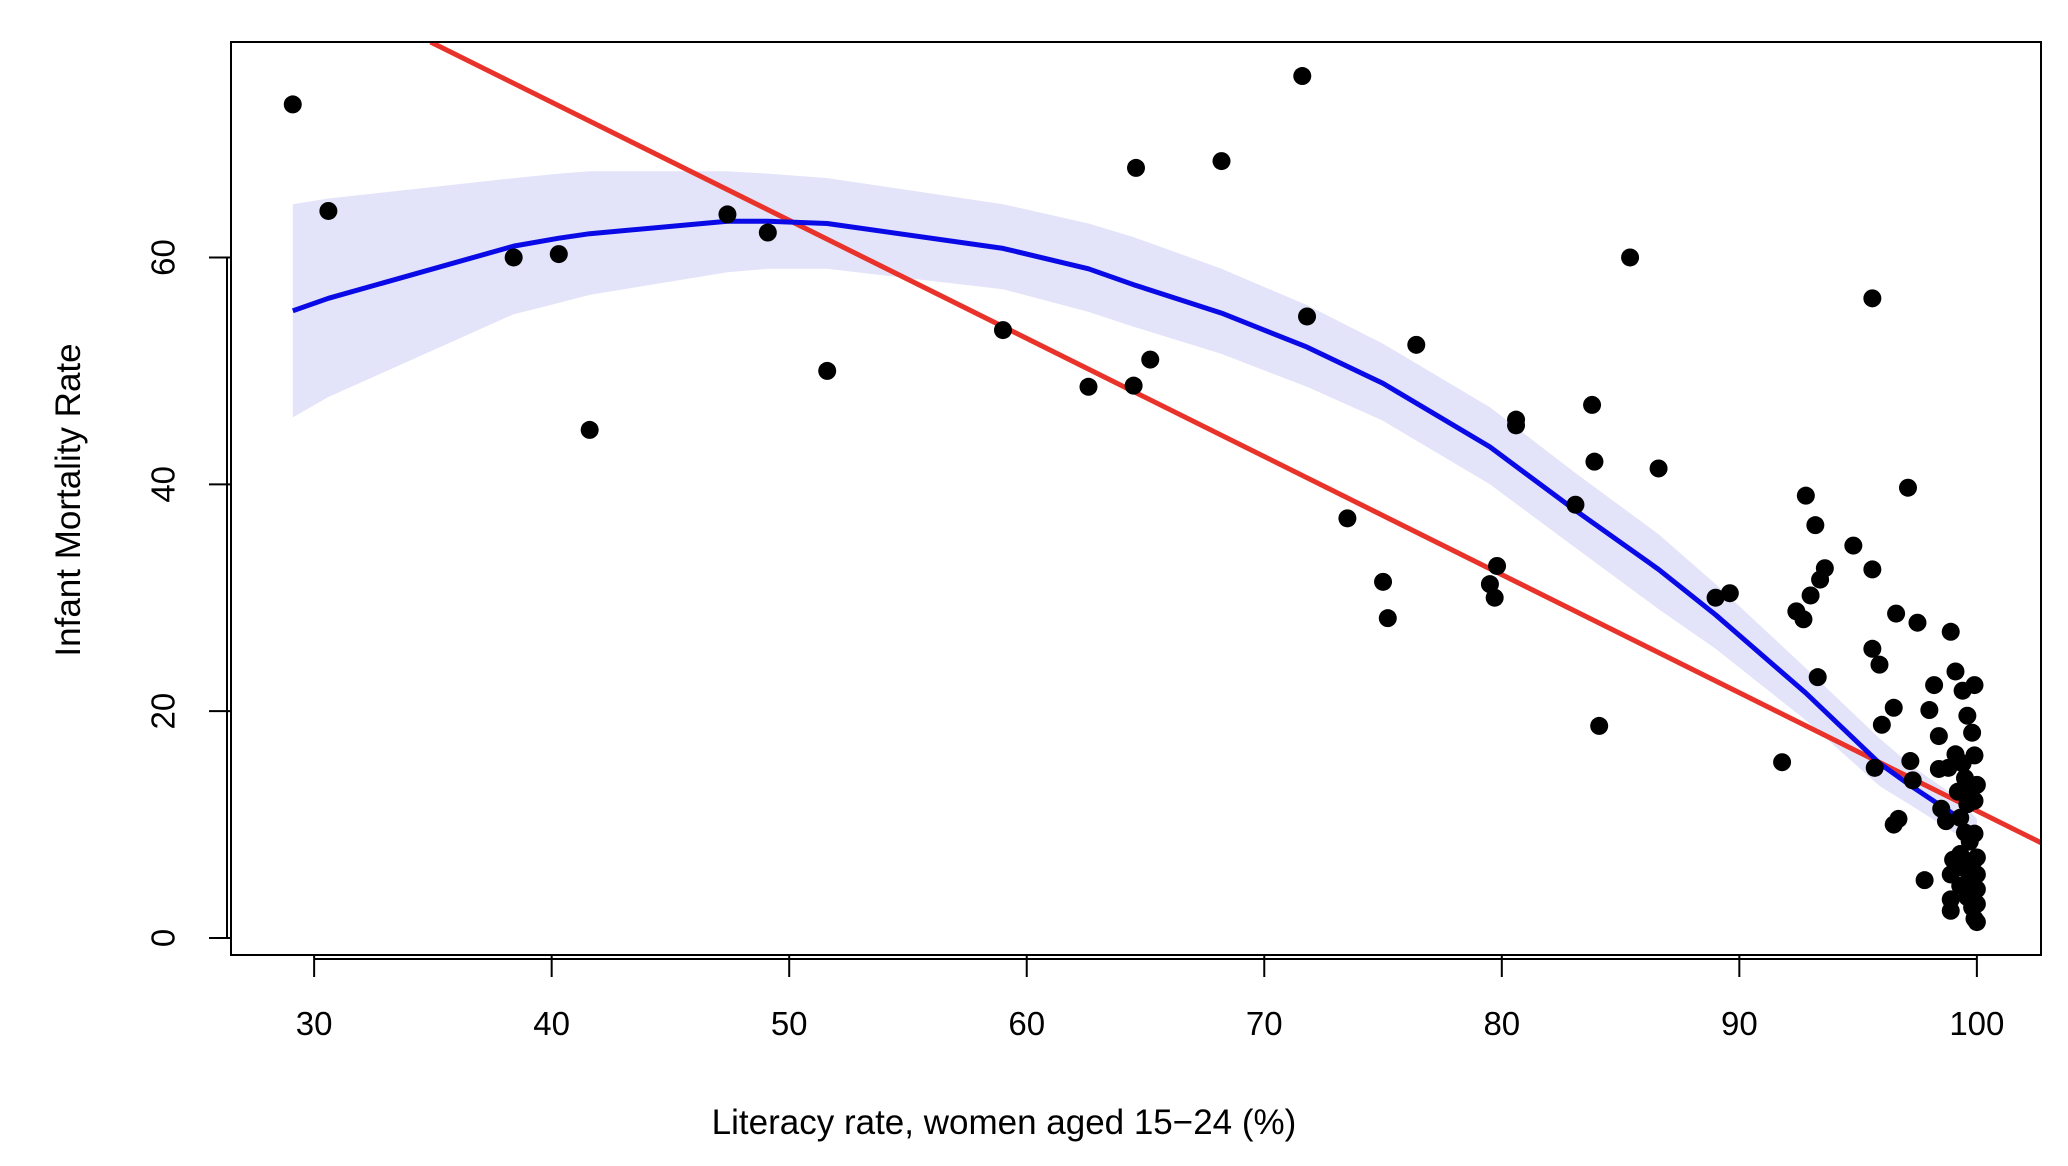  I want to click on y-axis-title: Infant Mortality Rate, so click(68, 499).